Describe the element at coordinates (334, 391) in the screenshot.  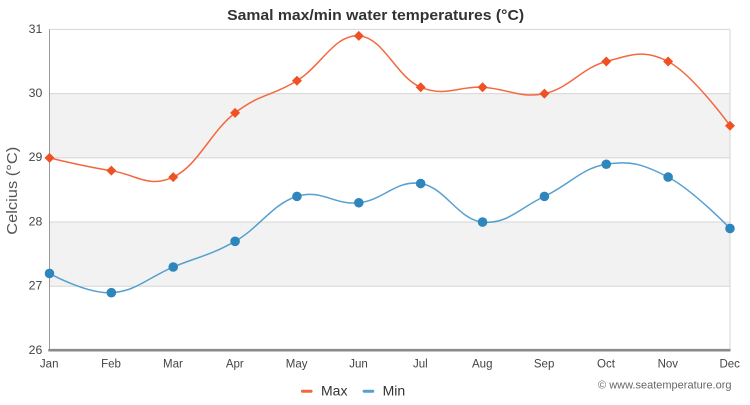
I see `svg-text: Max` at that location.